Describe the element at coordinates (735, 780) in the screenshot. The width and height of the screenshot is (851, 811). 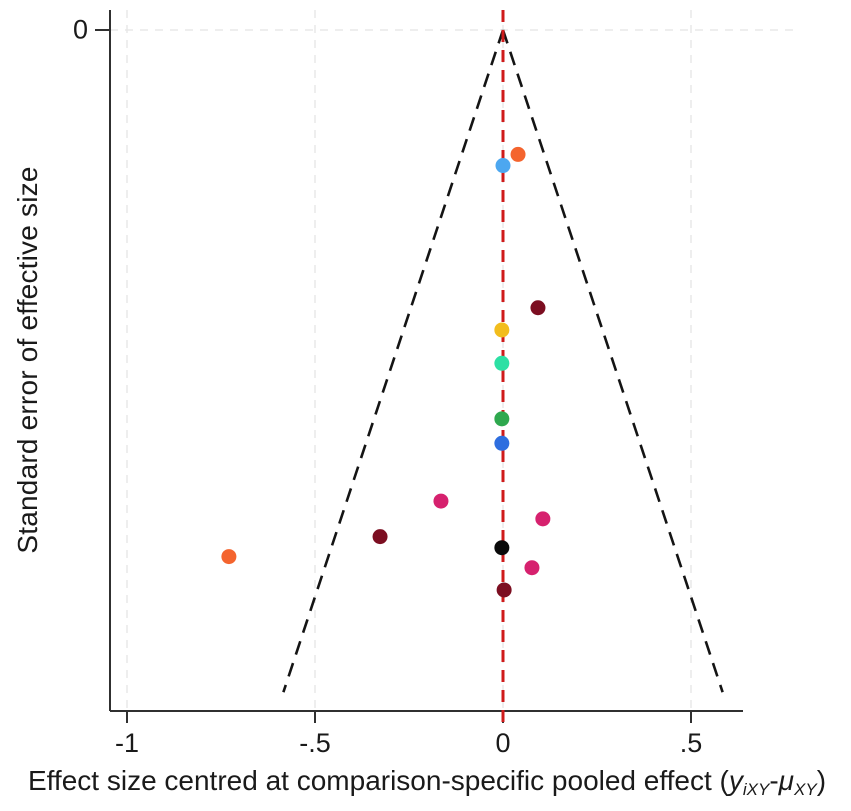
I see `x-axis-title-y-symbol: y` at that location.